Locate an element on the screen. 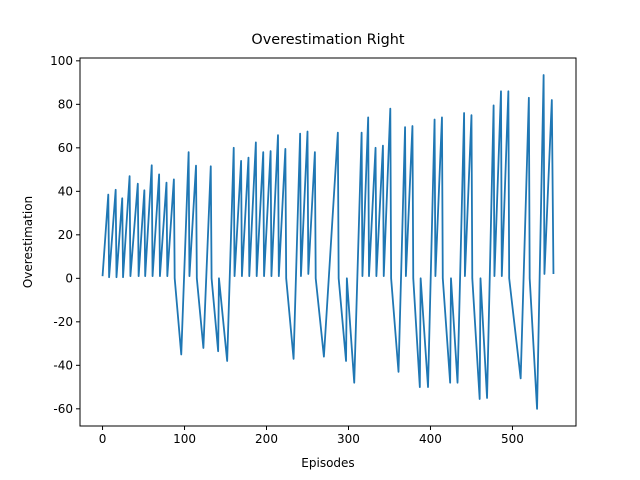 The height and width of the screenshot is (480, 640). x-tick-label: 400 is located at coordinates (430, 439).